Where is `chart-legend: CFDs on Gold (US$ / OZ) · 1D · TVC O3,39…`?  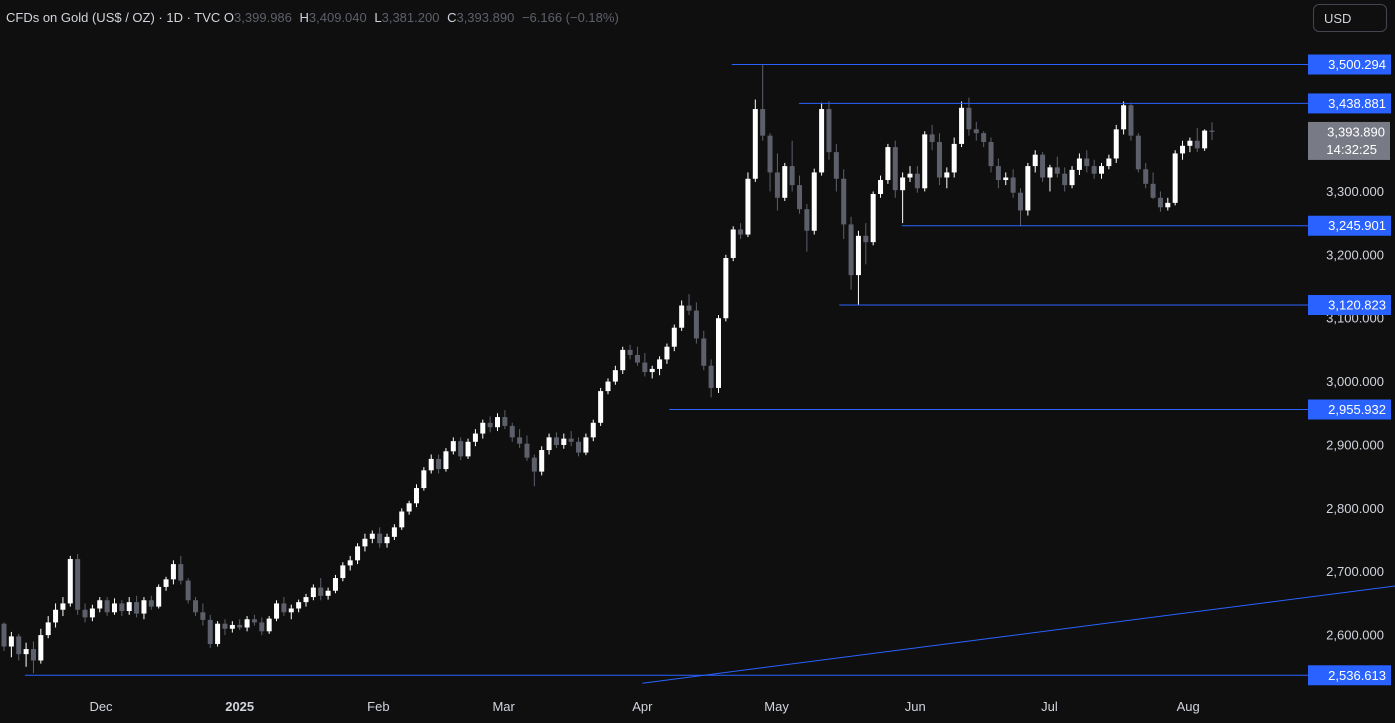
chart-legend: CFDs on Gold (US$ / OZ) · 1D · TVC O3,39… is located at coordinates (312, 17).